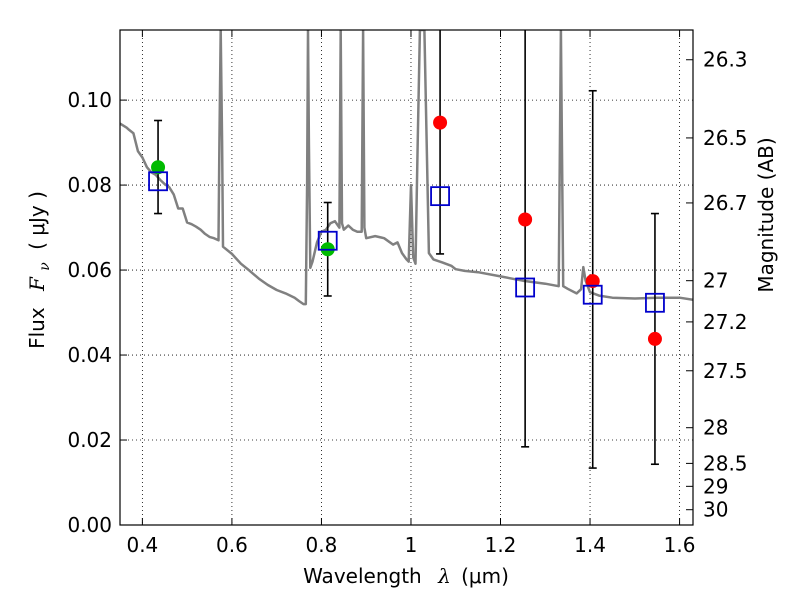 The height and width of the screenshot is (600, 800). Describe the element at coordinates (89, 185) in the screenshot. I see `y-tick-label: 0.08` at that location.